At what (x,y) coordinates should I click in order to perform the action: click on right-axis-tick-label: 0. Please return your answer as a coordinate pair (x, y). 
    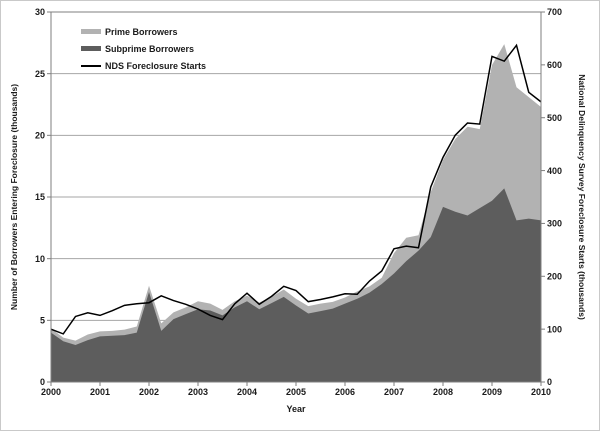
    Looking at the image, I should click on (549, 382).